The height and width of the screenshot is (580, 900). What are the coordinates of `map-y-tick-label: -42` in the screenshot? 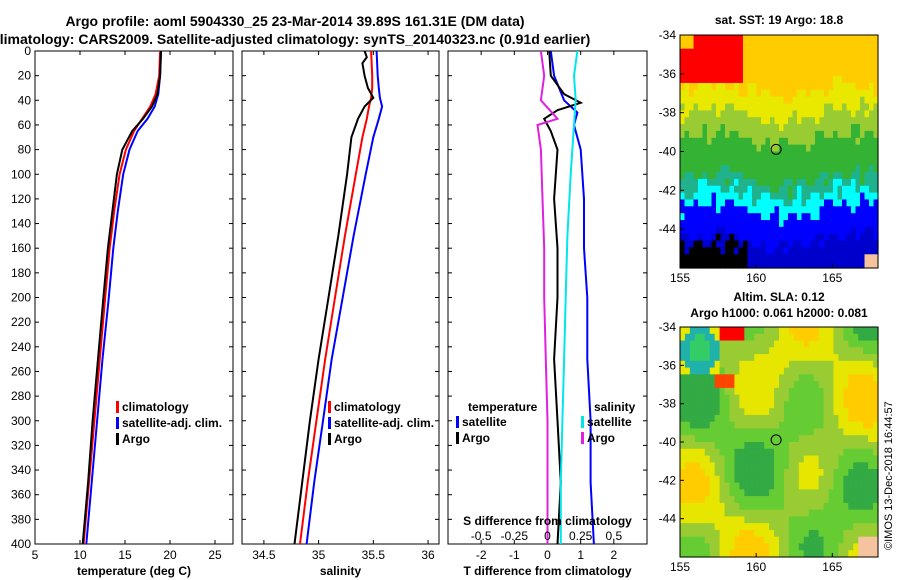 It's located at (668, 190).